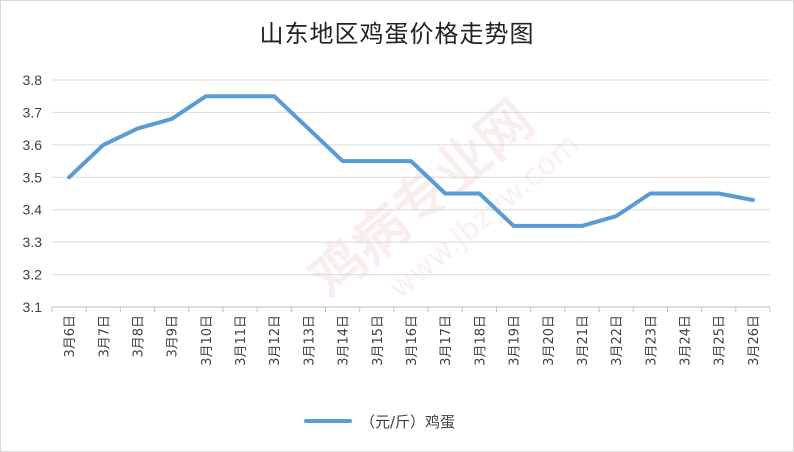 The height and width of the screenshot is (452, 794). I want to click on y-axis: 3.1 3.2 3.3 3.4 3.5 3.6 3.7 3.8, so click(33, 193).